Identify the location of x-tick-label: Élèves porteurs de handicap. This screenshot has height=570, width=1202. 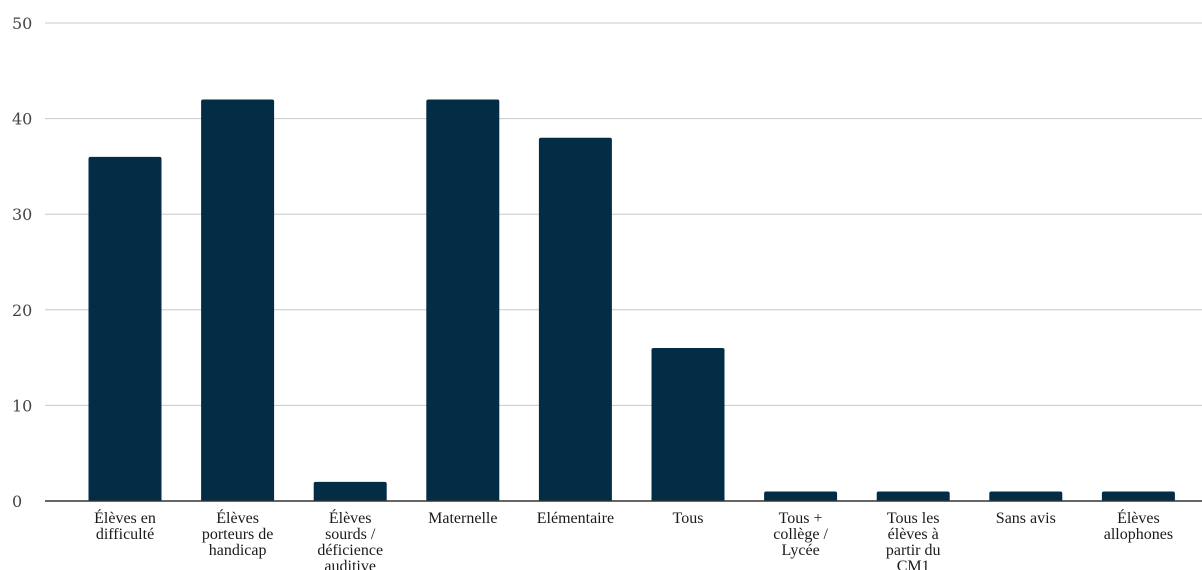
(238, 533).